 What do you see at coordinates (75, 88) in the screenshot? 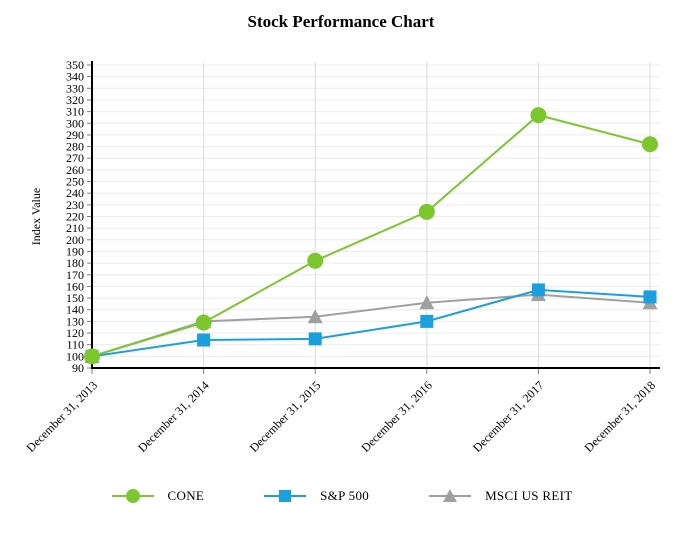
I see `y-tick-label: 330` at bounding box center [75, 88].